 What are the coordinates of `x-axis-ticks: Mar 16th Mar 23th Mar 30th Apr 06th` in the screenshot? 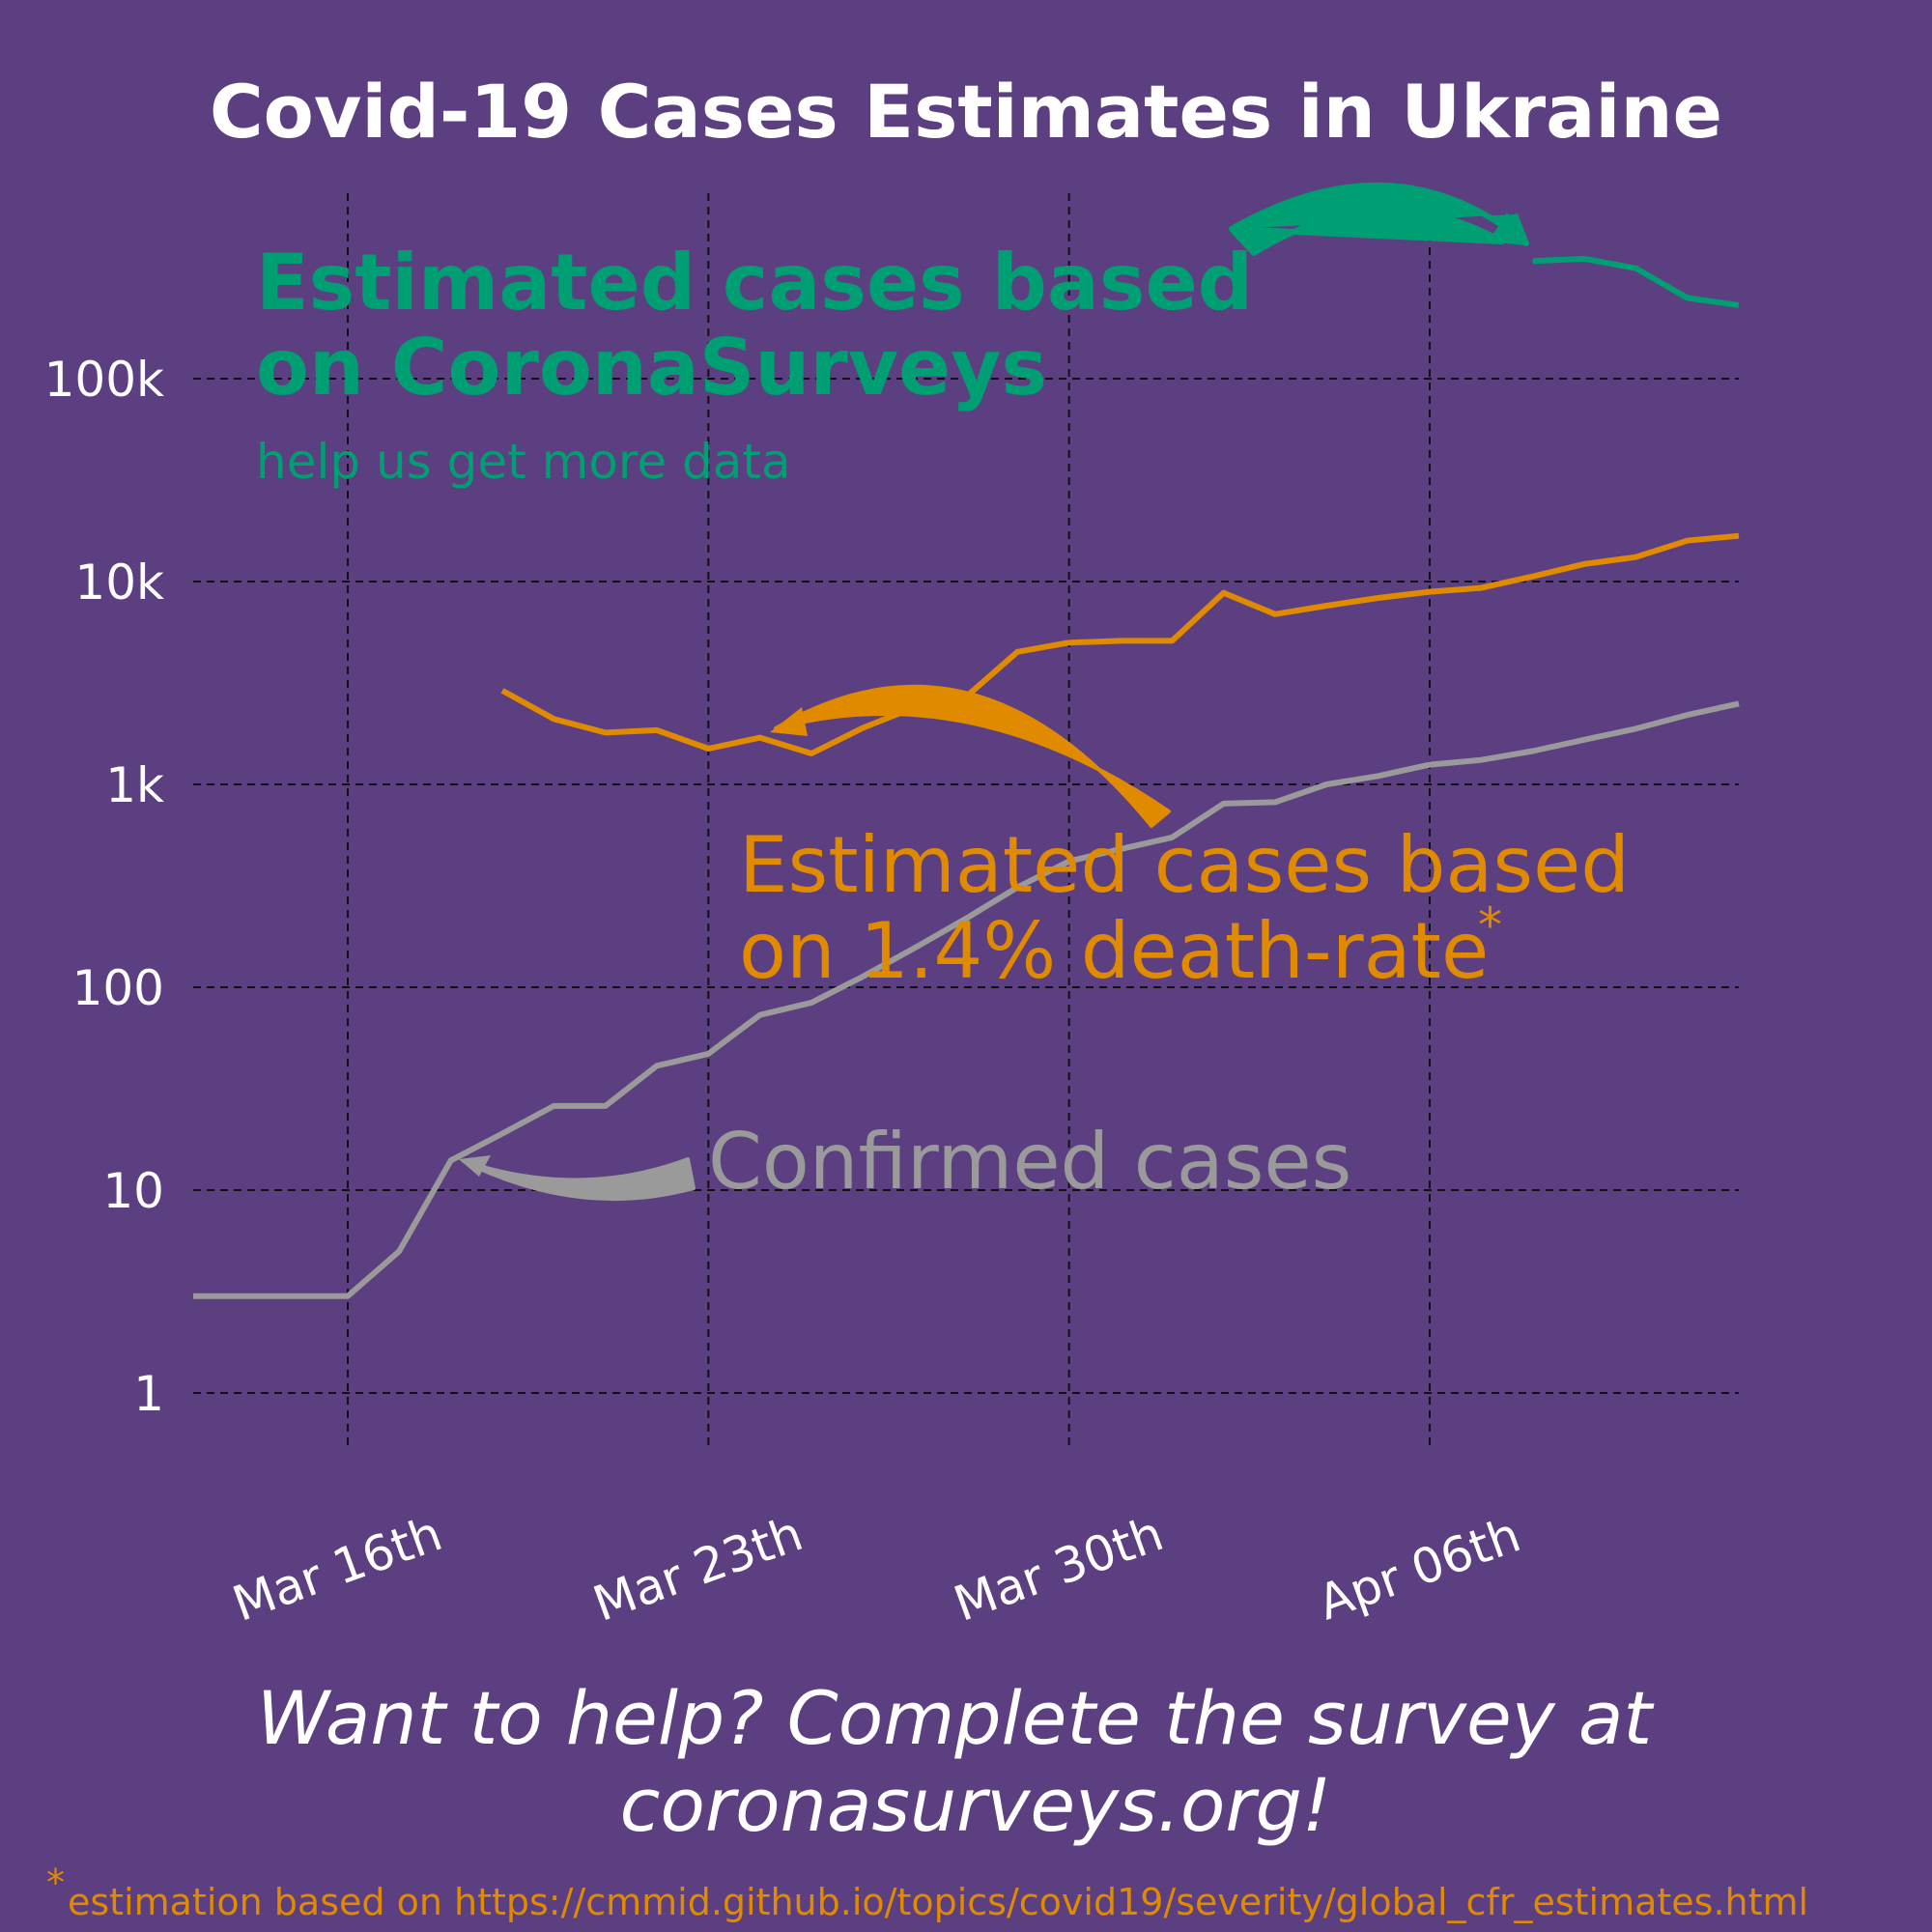 It's located at (876, 1569).